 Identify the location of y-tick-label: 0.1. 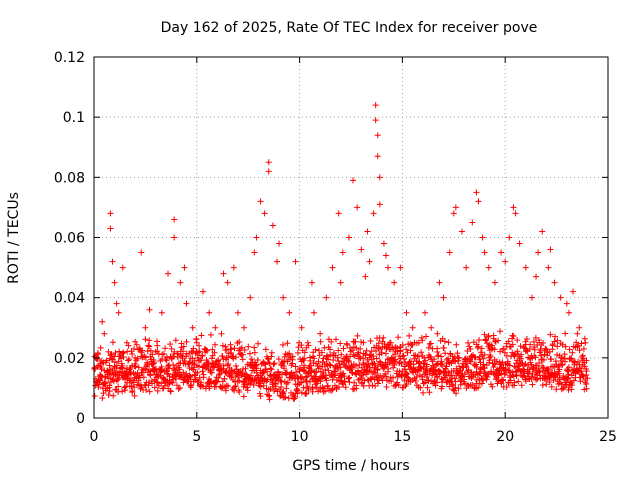
(74, 118).